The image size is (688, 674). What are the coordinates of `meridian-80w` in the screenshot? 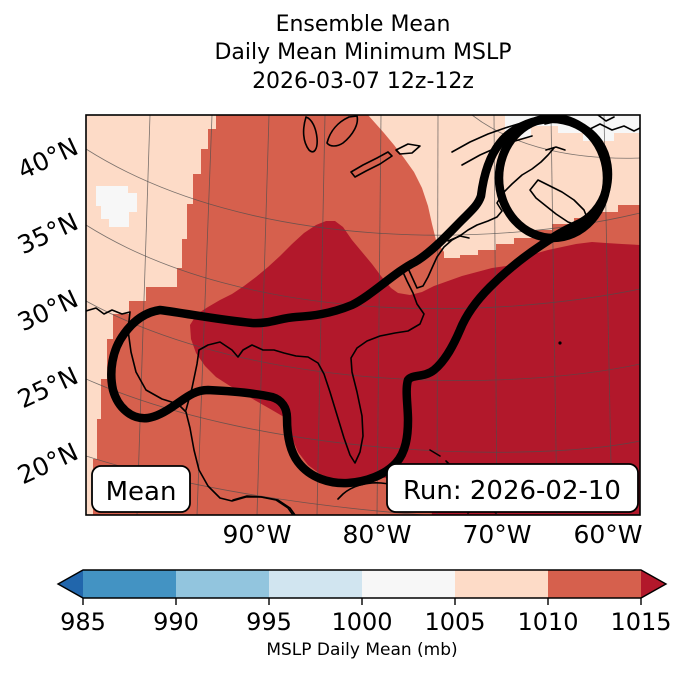 It's located at (379, 315).